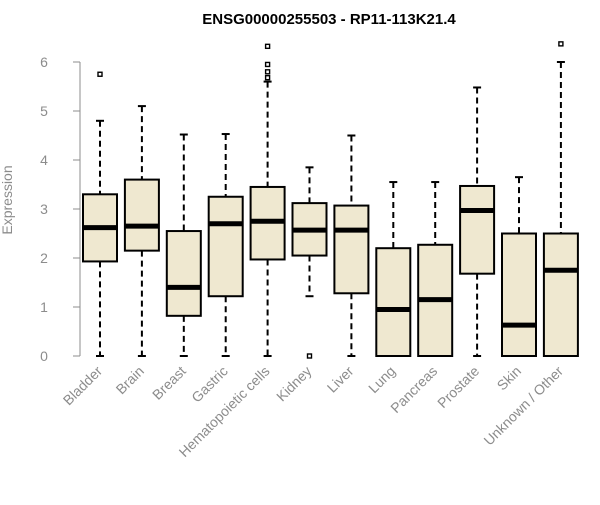  What do you see at coordinates (169, 383) in the screenshot?
I see `x-tick-label: Breast` at bounding box center [169, 383].